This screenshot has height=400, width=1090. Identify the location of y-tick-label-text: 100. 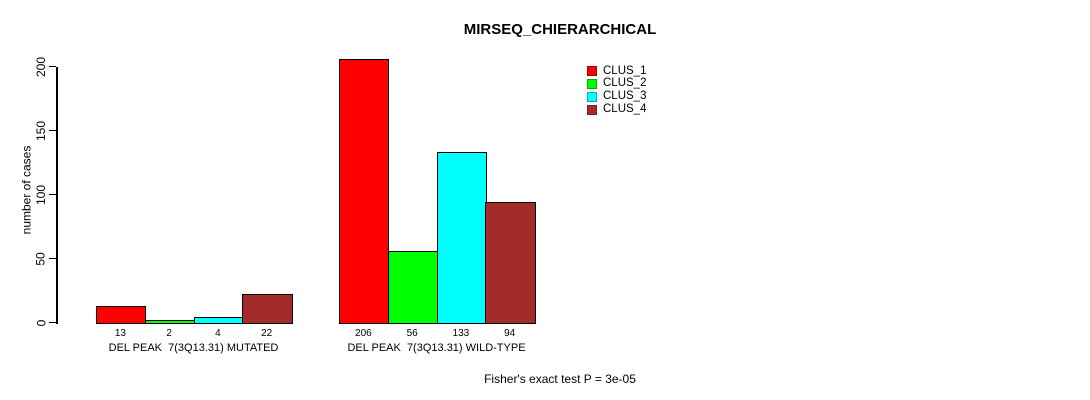
(41, 194).